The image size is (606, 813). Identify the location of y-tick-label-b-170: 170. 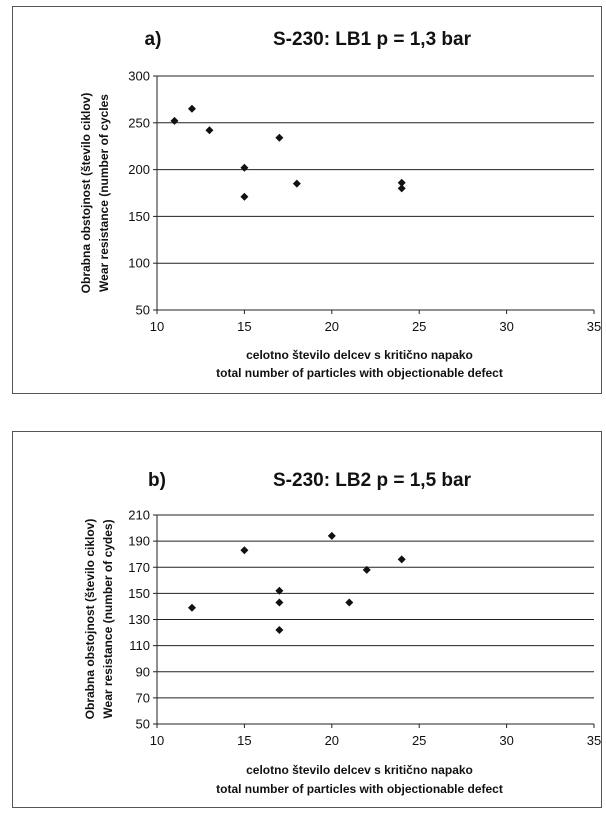
(139, 567).